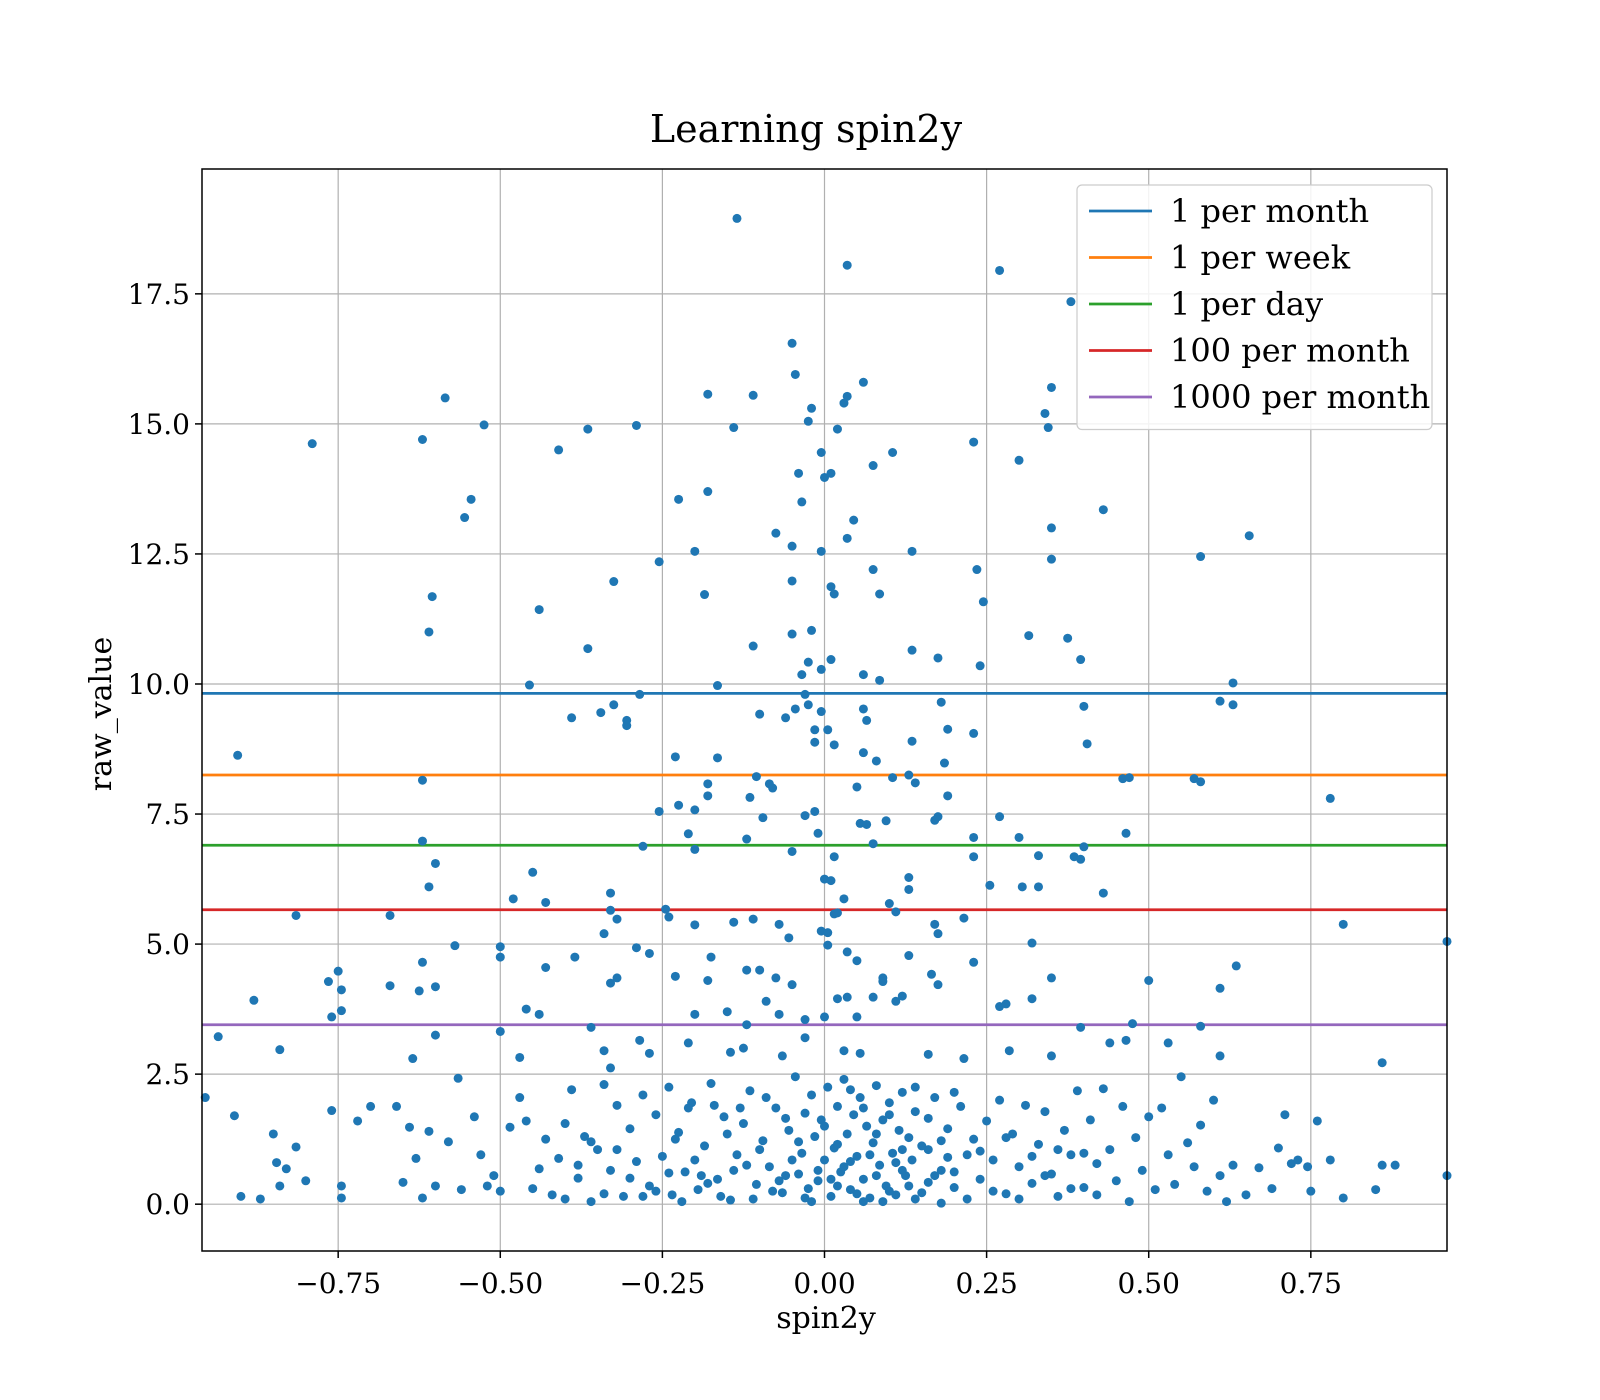 This screenshot has height=1400, width=1600. What do you see at coordinates (824, 1283) in the screenshot?
I see `x-tick-label: 0.00` at bounding box center [824, 1283].